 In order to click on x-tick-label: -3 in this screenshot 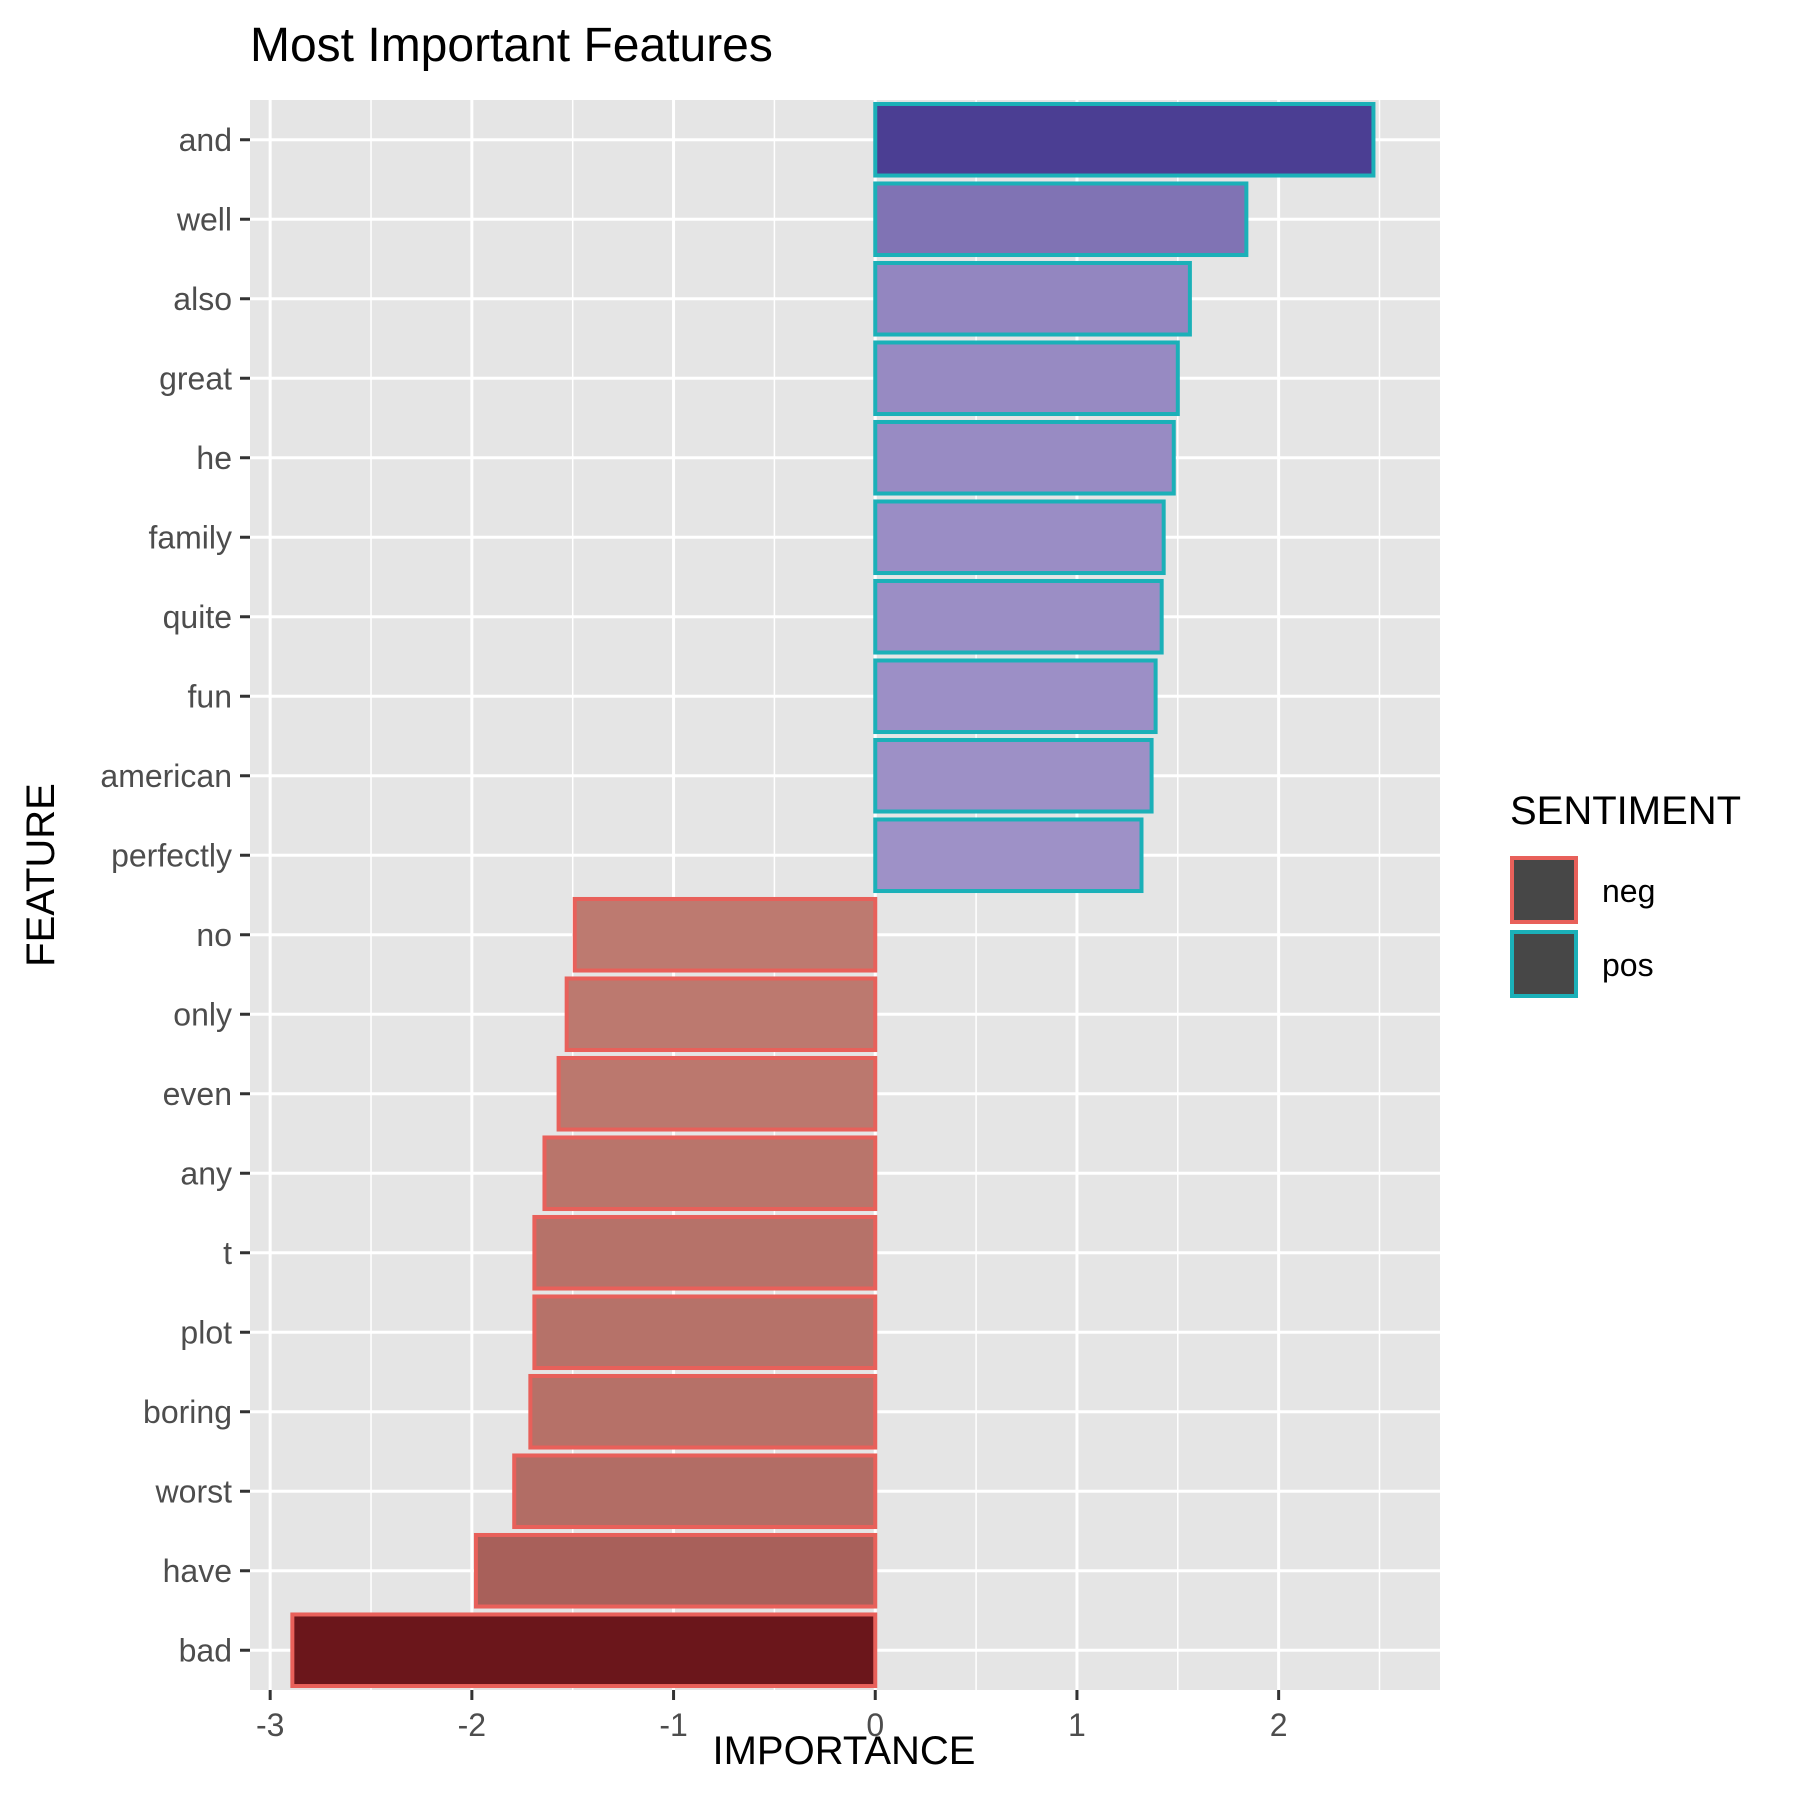, I will do `click(270, 1725)`.